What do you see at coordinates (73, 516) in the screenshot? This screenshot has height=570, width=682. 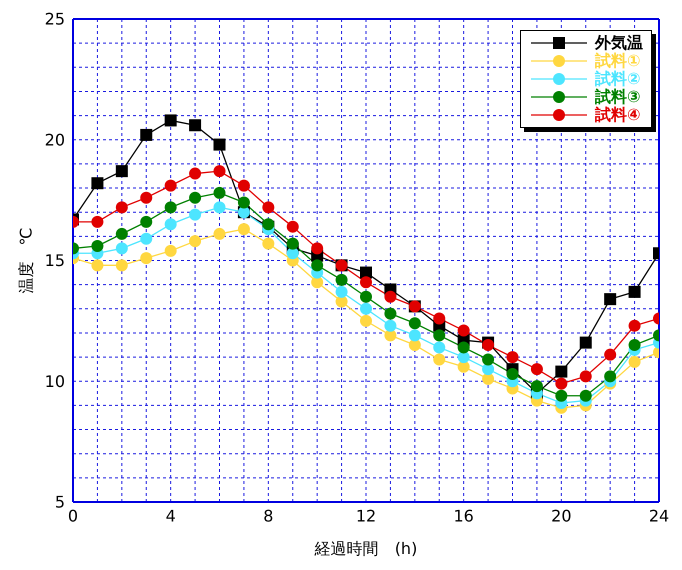 I see `x-tick-label: 0` at bounding box center [73, 516].